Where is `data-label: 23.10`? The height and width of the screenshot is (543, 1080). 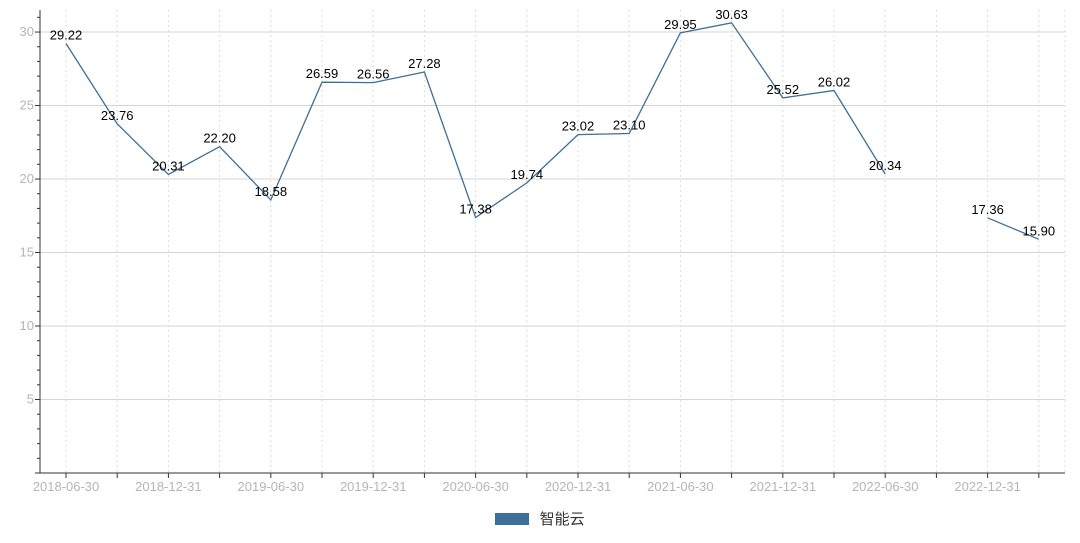
data-label: 23.10 is located at coordinates (629, 124).